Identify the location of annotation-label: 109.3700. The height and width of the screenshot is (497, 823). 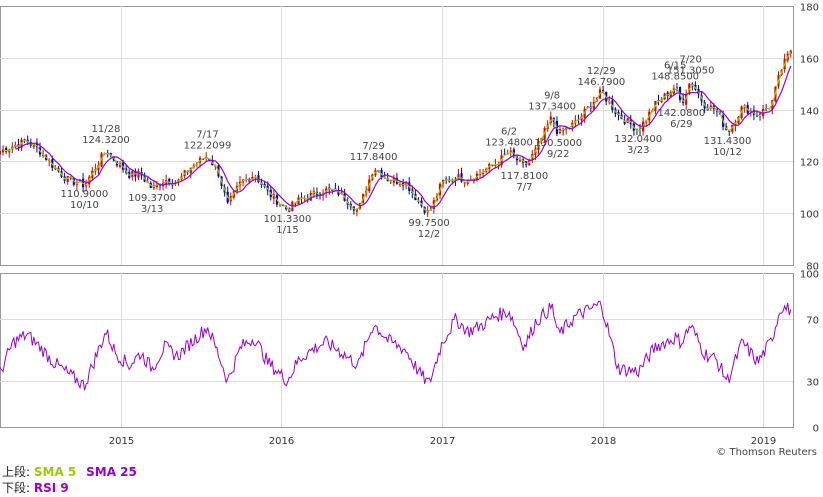
(152, 198).